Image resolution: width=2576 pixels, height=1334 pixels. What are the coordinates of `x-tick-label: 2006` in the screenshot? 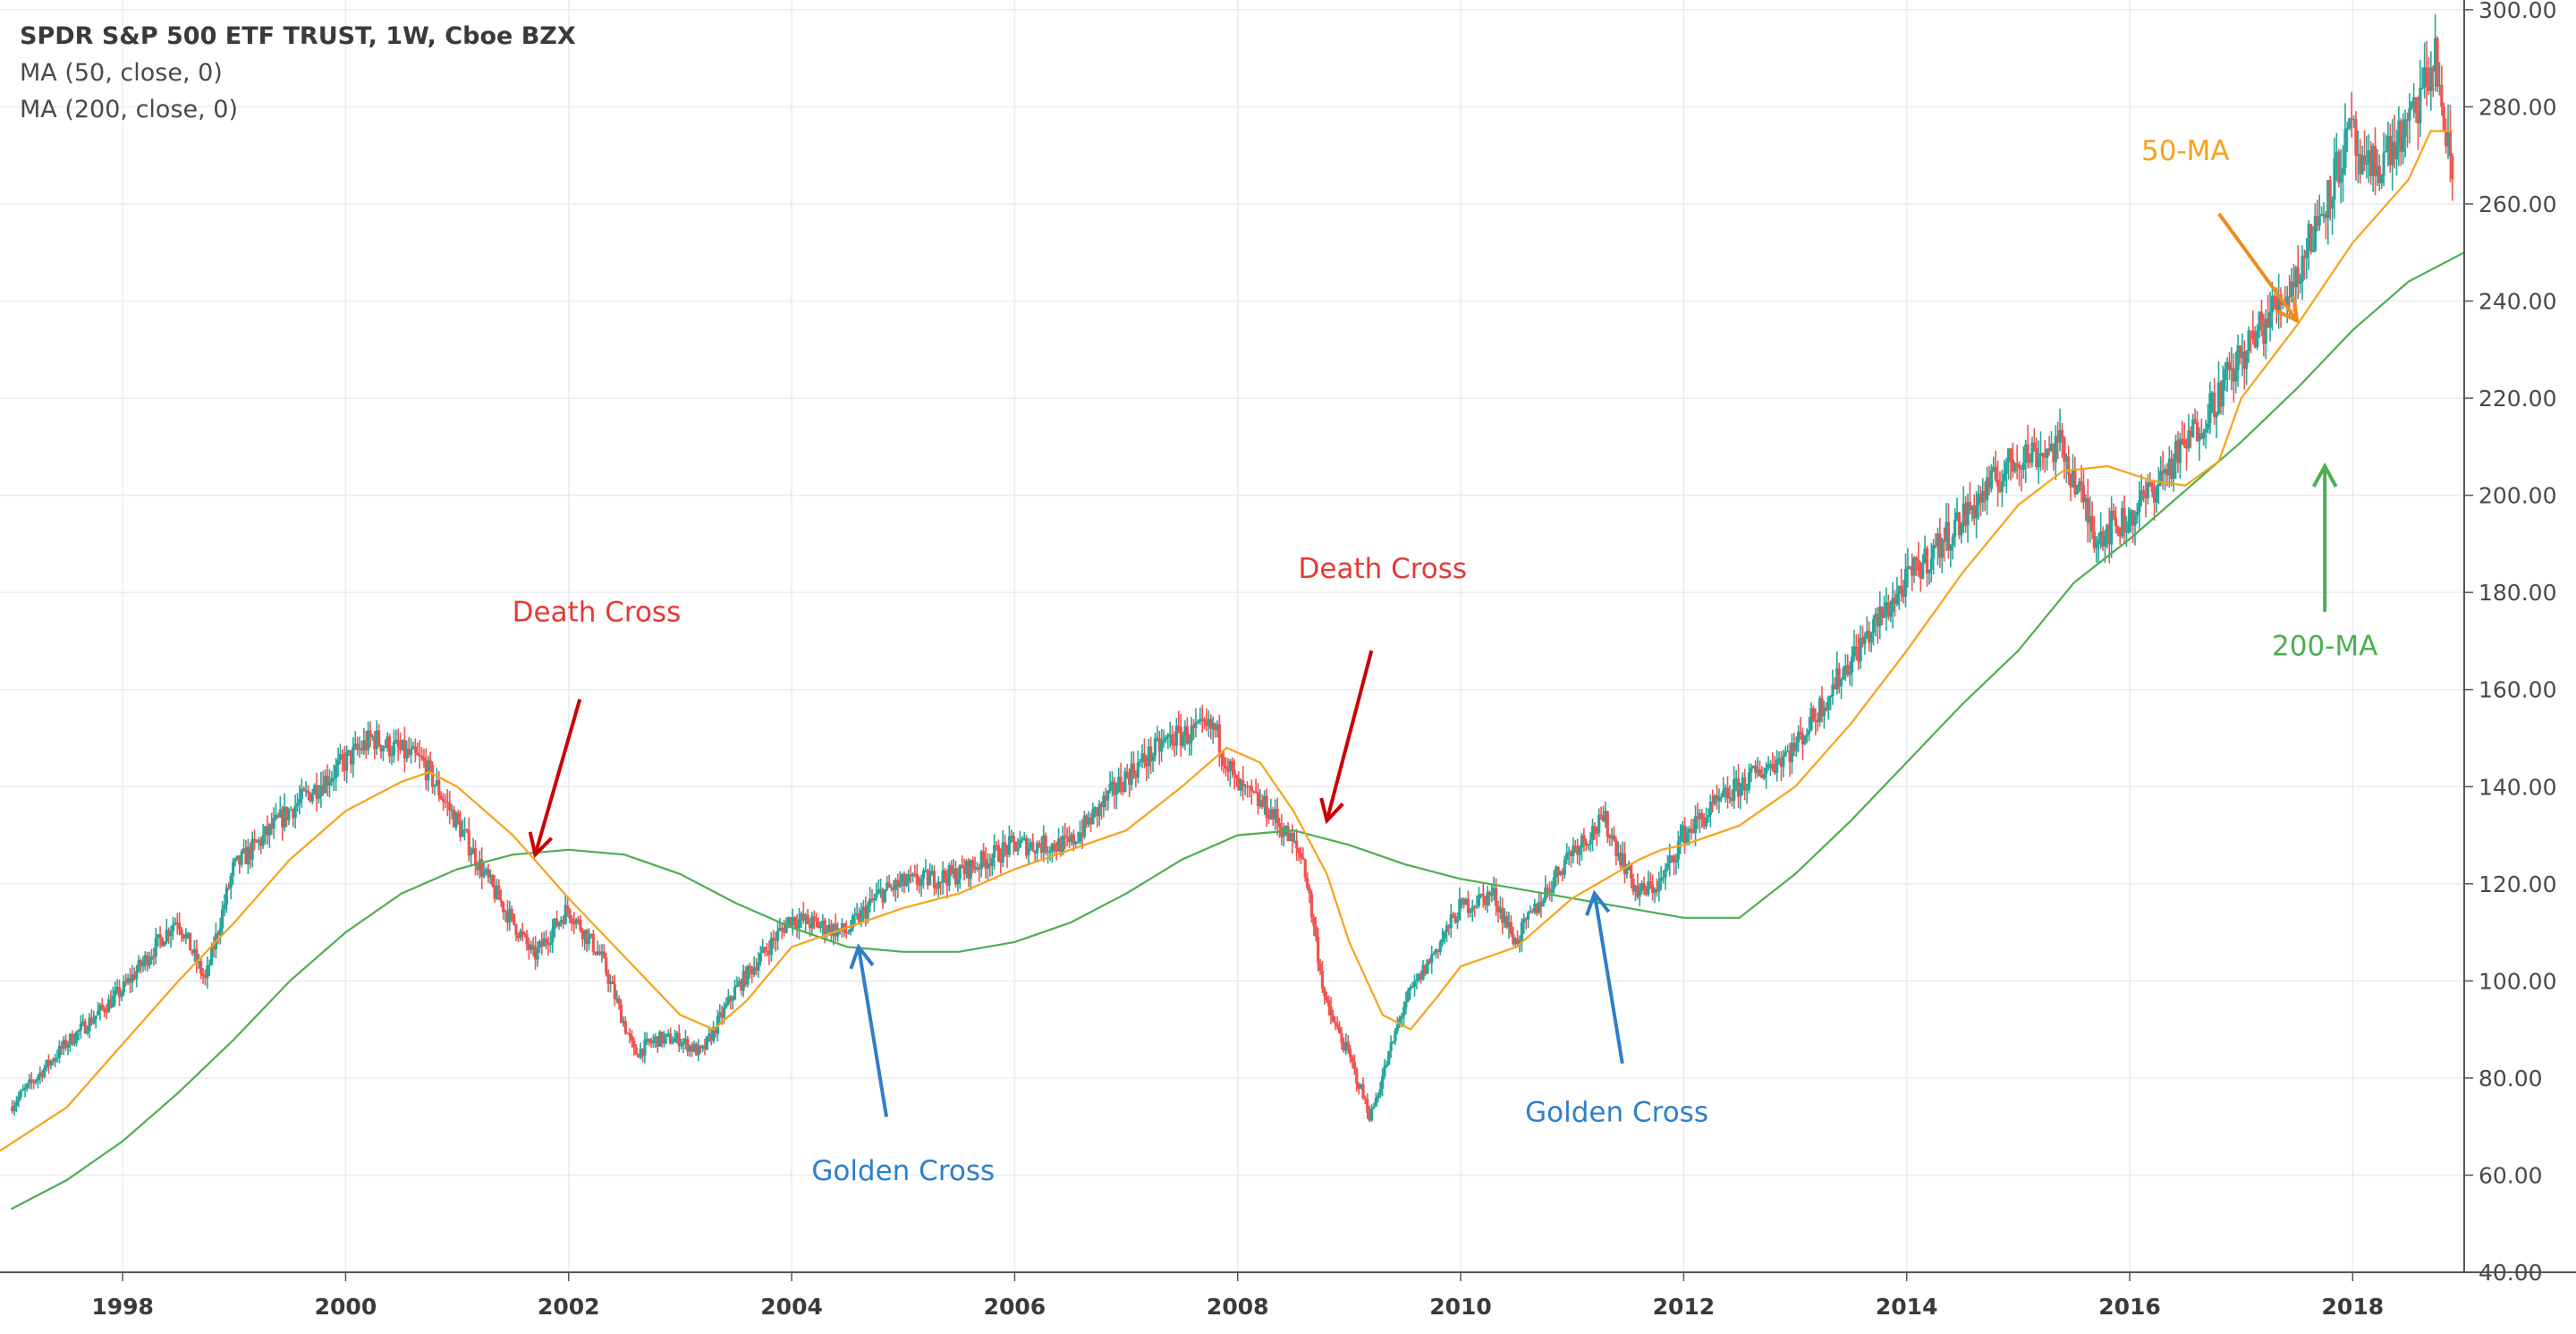 It's located at (1015, 1307).